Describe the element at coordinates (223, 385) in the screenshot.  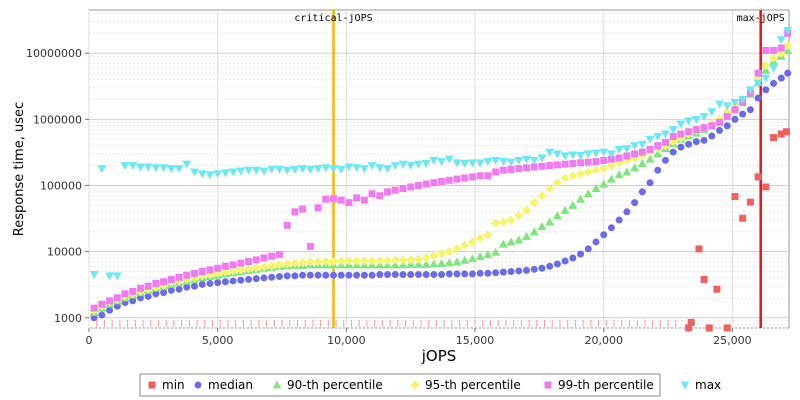
I see `legend-item: median` at that location.